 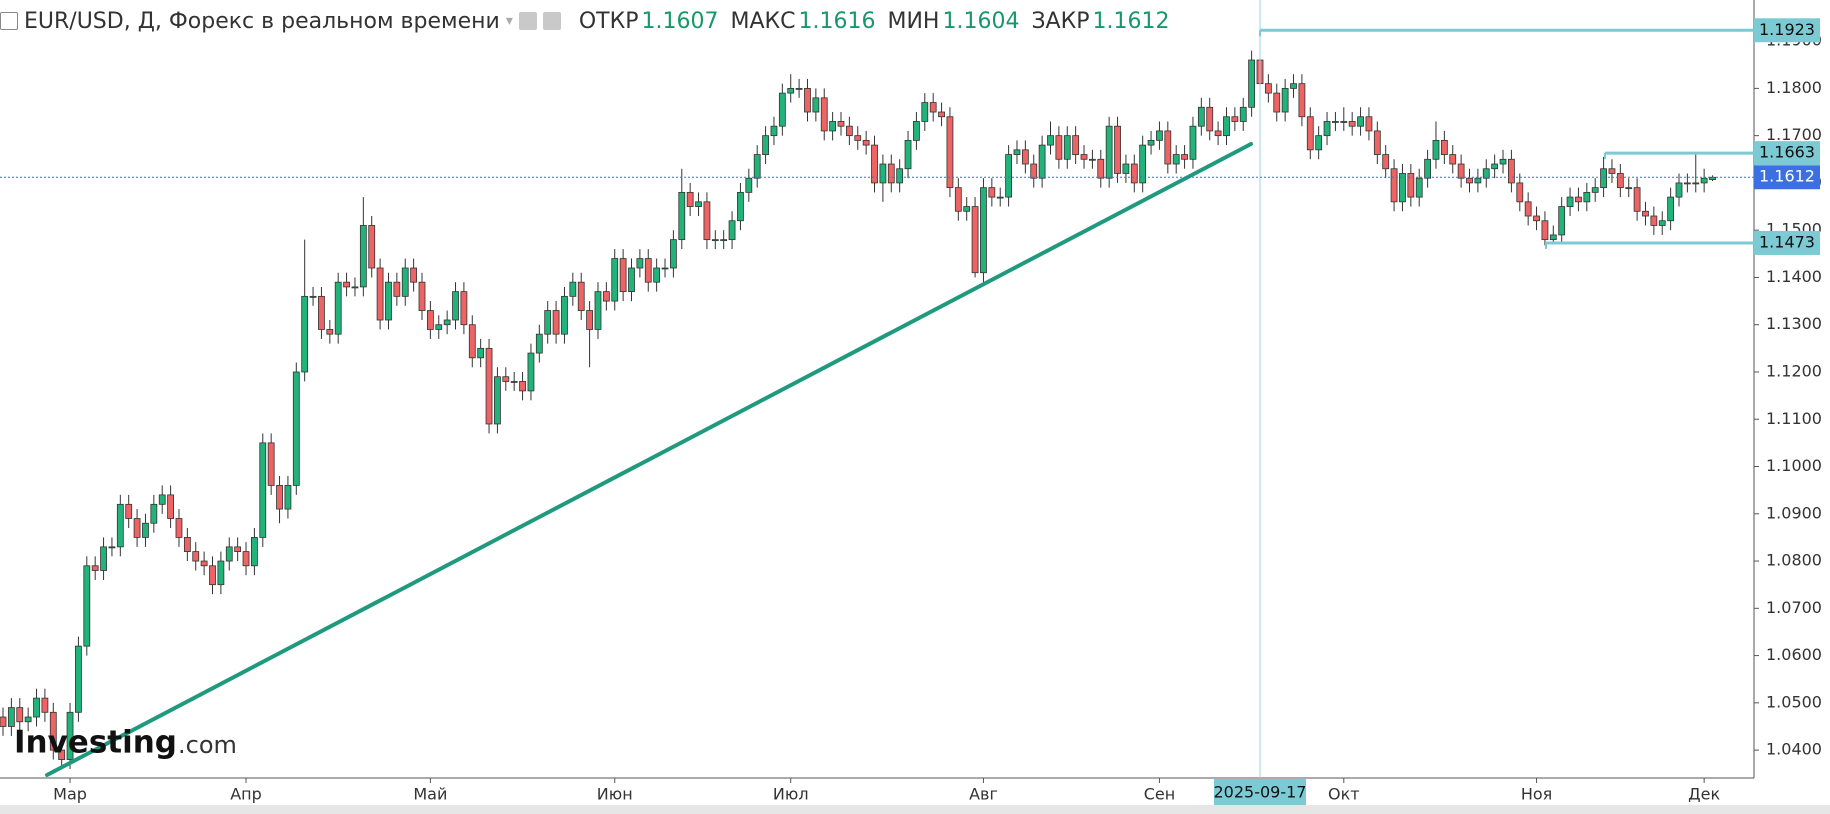 I want to click on y-tick-label: 1.0900, so click(x=1794, y=512).